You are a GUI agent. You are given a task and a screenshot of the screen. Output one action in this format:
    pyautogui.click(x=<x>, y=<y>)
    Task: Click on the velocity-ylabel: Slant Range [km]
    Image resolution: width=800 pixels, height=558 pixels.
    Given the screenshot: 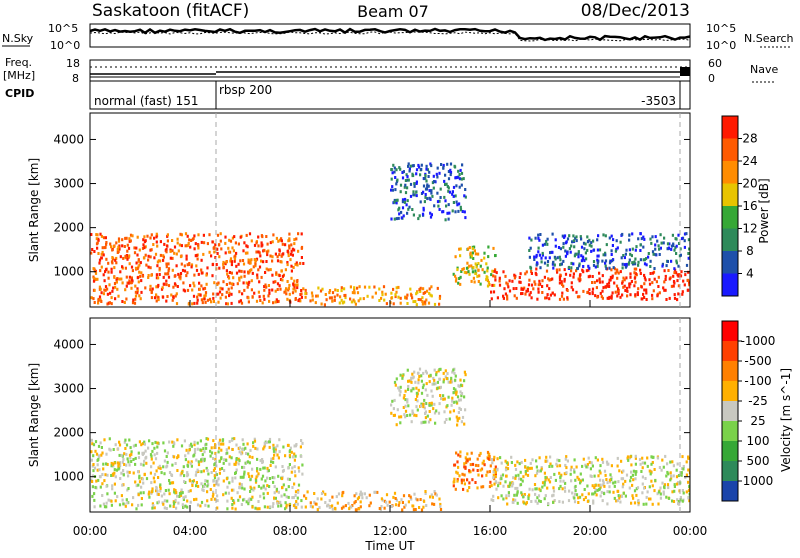 What is the action you would take?
    pyautogui.click(x=34, y=415)
    